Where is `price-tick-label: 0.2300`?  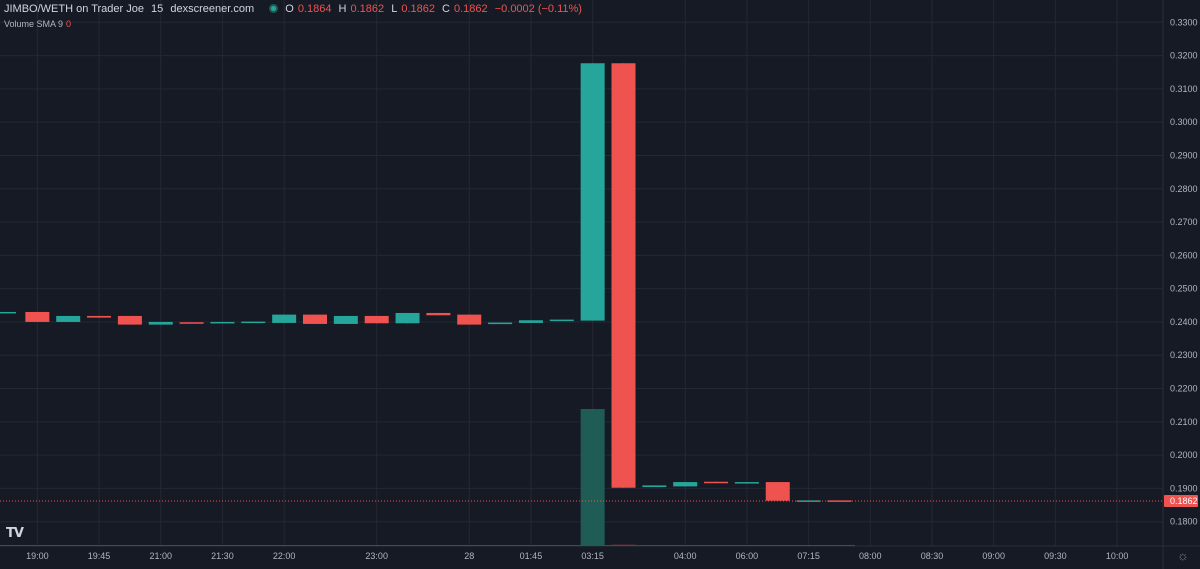 price-tick-label: 0.2300 is located at coordinates (1184, 355).